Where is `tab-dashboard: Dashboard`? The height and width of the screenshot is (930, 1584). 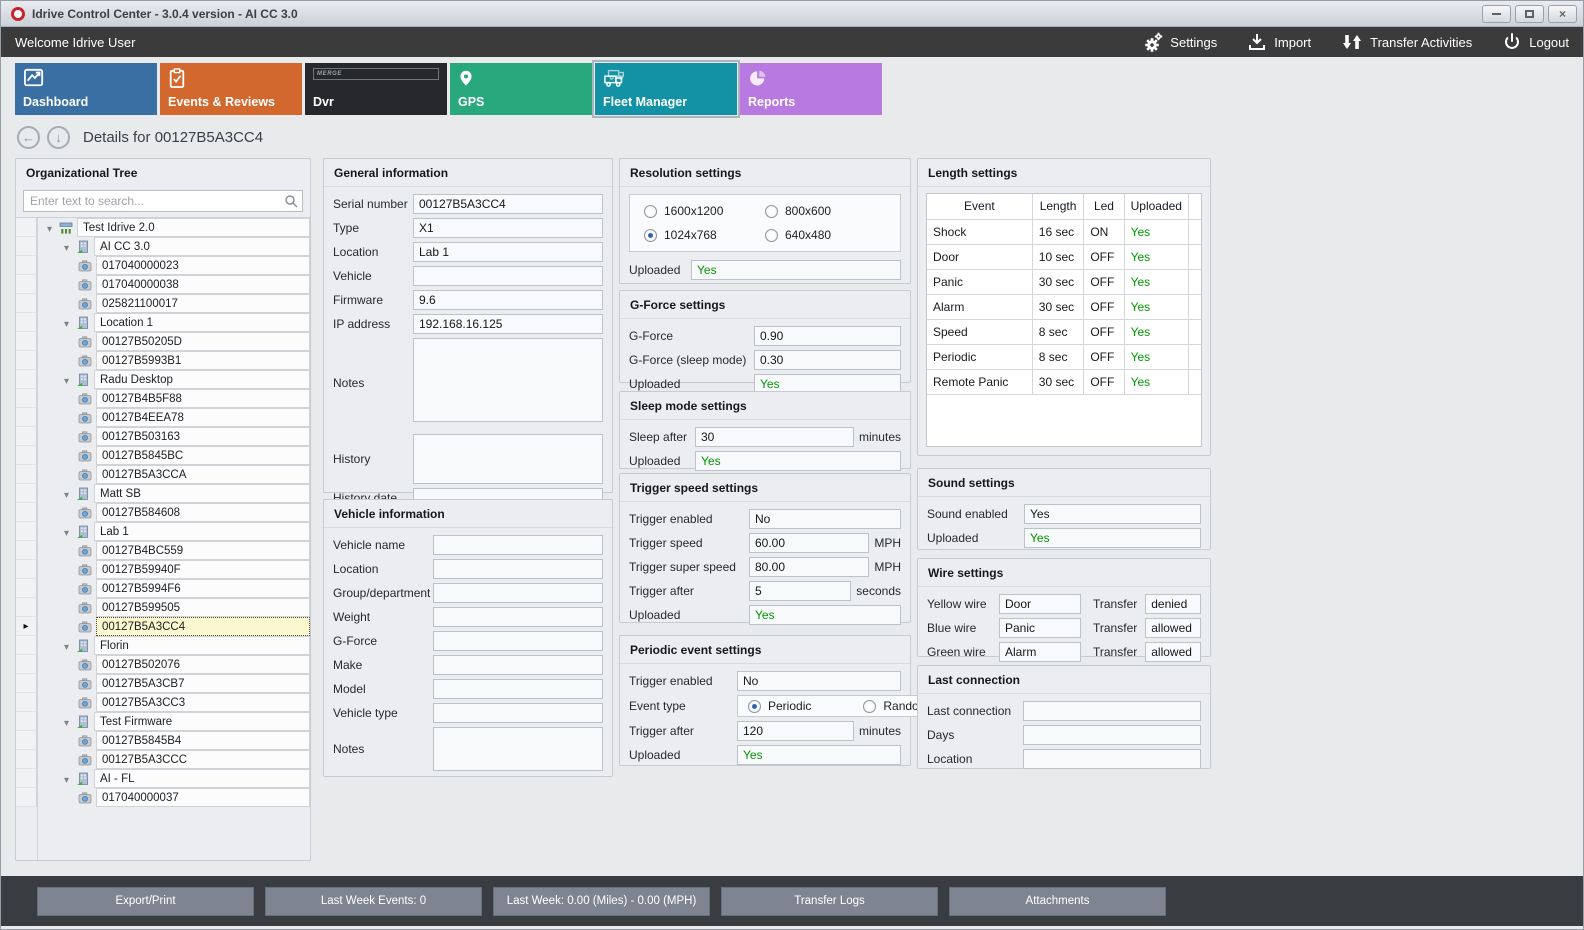
tab-dashboard: Dashboard is located at coordinates (86, 89).